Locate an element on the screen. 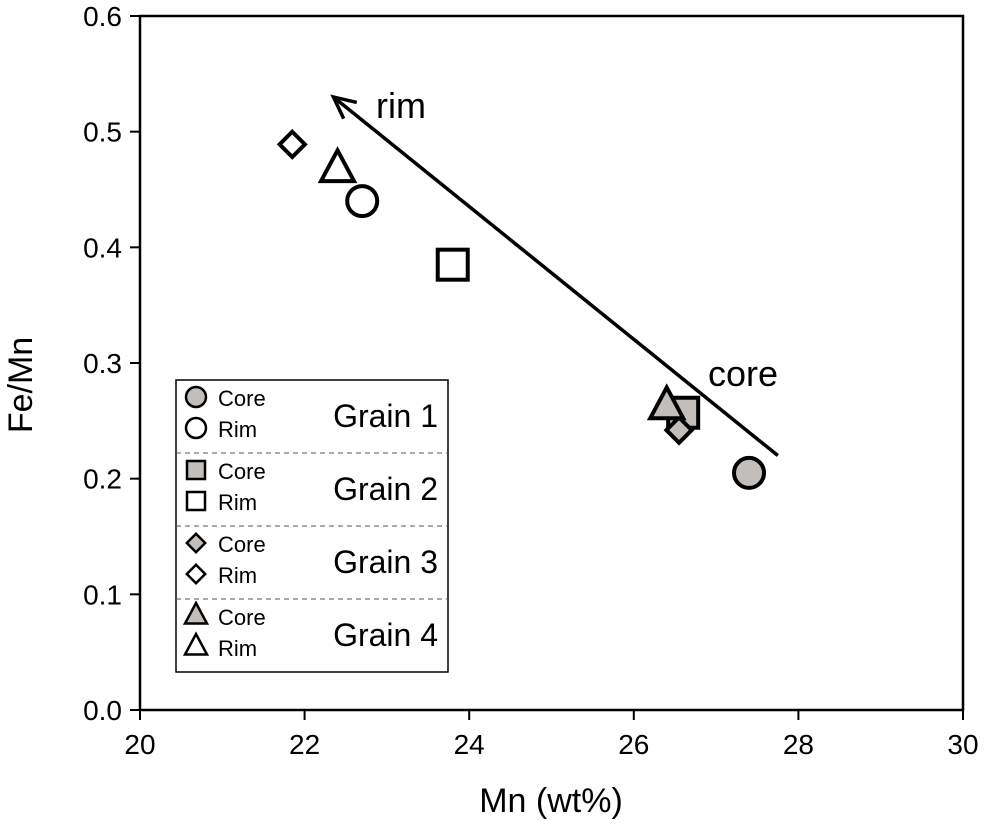 This screenshot has height=824, width=984. core-point-circle is located at coordinates (749, 472).